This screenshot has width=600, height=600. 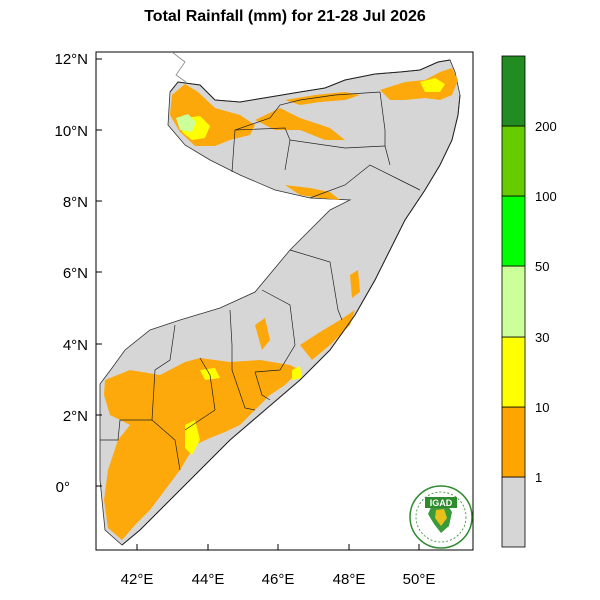 What do you see at coordinates (542, 266) in the screenshot?
I see `colorbar-label: 50` at bounding box center [542, 266].